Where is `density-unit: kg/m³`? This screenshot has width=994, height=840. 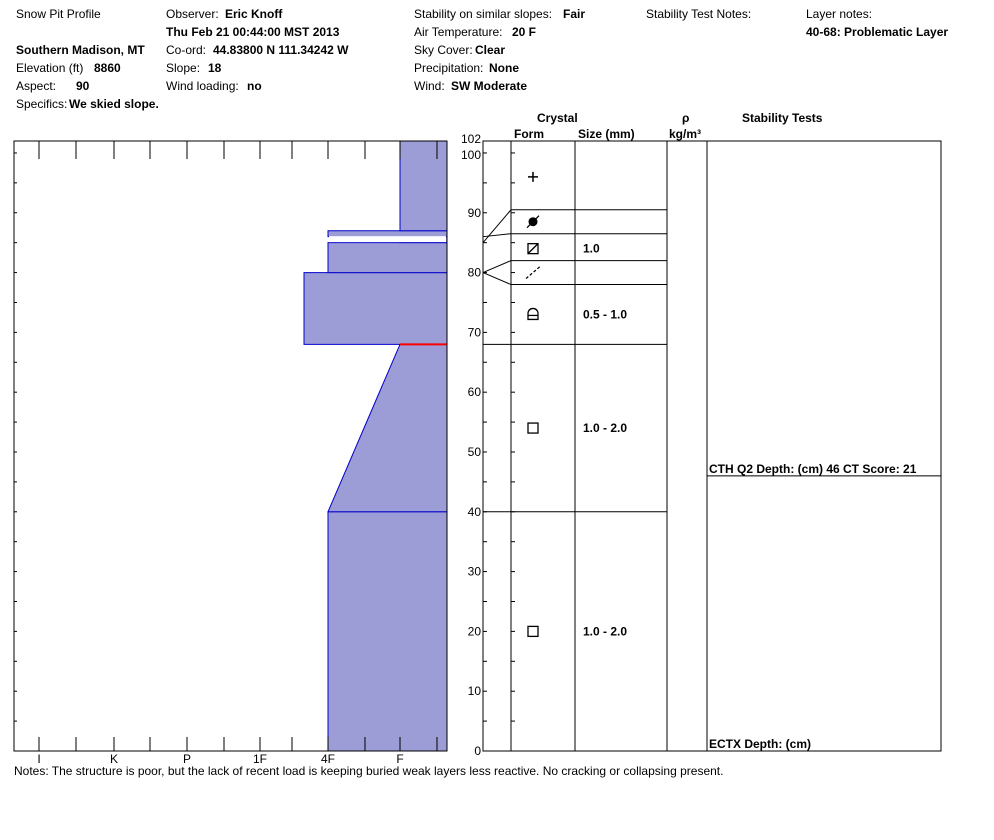
density-unit: kg/m³ is located at coordinates (685, 134).